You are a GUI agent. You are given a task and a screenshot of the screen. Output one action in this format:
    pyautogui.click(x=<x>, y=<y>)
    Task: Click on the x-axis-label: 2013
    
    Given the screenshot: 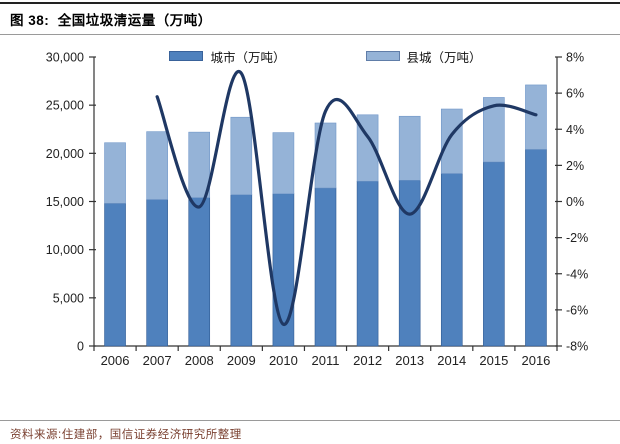 What is the action you would take?
    pyautogui.click(x=409, y=360)
    